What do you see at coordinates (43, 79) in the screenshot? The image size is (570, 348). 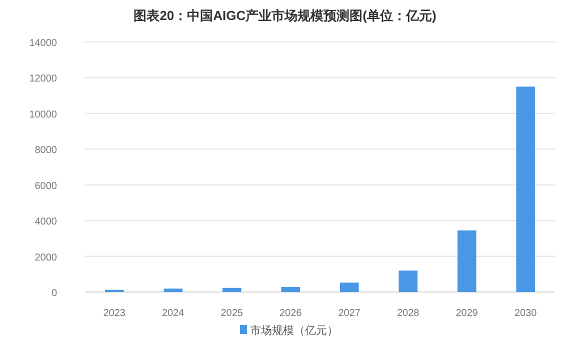 I see `y-tick-label: 12000` at bounding box center [43, 79].